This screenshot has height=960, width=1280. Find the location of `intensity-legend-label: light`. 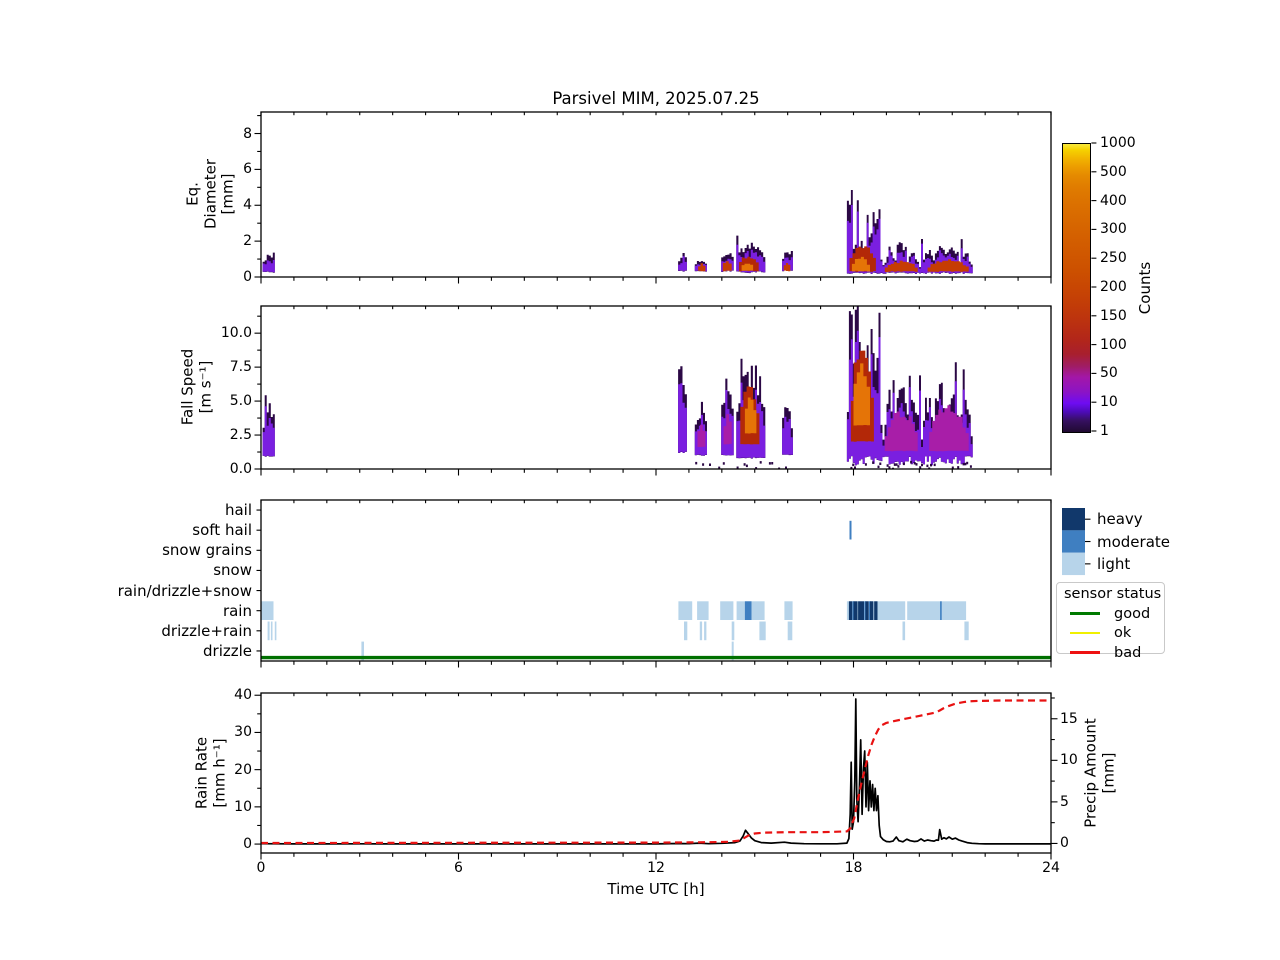

intensity-legend-label: light is located at coordinates (1114, 563).